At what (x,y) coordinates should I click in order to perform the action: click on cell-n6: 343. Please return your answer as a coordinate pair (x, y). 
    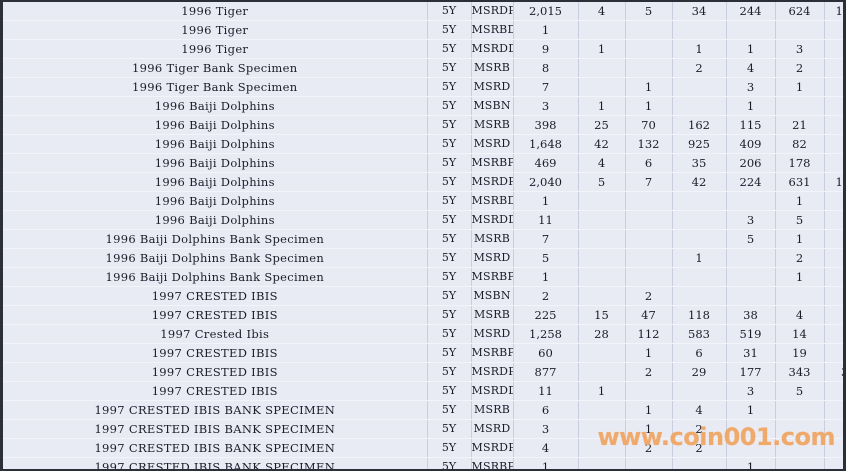
    Looking at the image, I should click on (800, 372).